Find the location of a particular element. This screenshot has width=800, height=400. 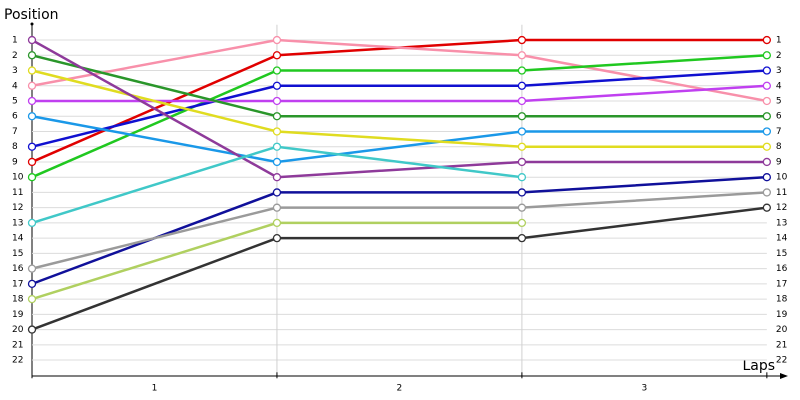

y-tick-label: 14 is located at coordinates (18, 239).